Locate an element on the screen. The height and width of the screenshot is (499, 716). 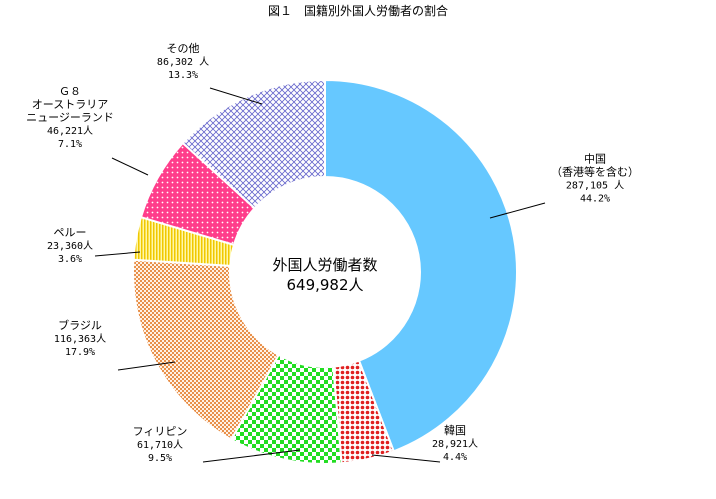
slice-label: 韓国 28,921人 4.4% is located at coordinates (455, 443).